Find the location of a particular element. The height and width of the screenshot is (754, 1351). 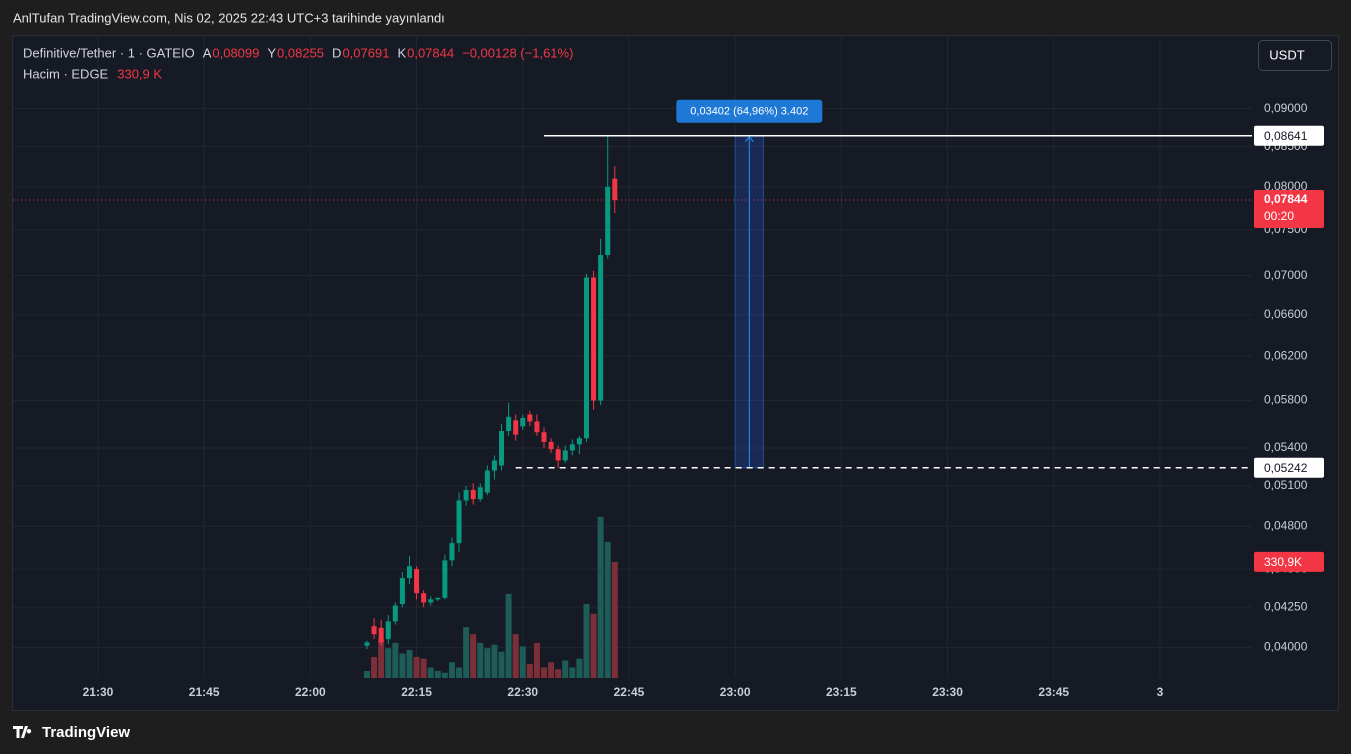

y-tick-label: 0,04800 is located at coordinates (1286, 525).